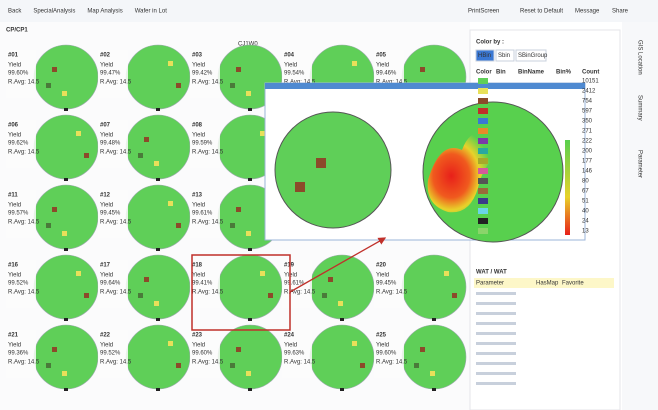 Image resolution: width=658 pixels, height=410 pixels. Describe the element at coordinates (590, 73) in the screenshot. I see `column-header: Count` at that location.